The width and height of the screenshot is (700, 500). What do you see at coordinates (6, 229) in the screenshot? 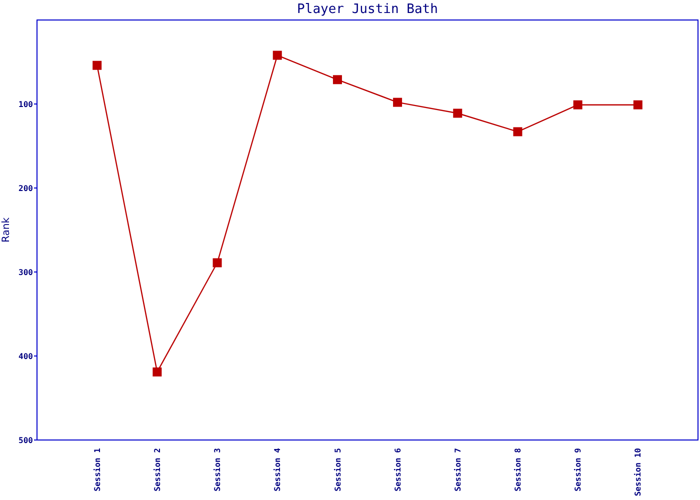
I see `y-axis-title: Rank` at bounding box center [6, 229].